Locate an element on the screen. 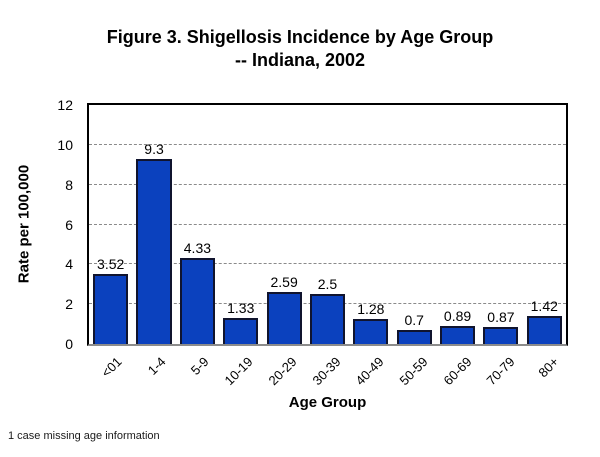  x-tick-label-40-49: 40-49 is located at coordinates (369, 371).